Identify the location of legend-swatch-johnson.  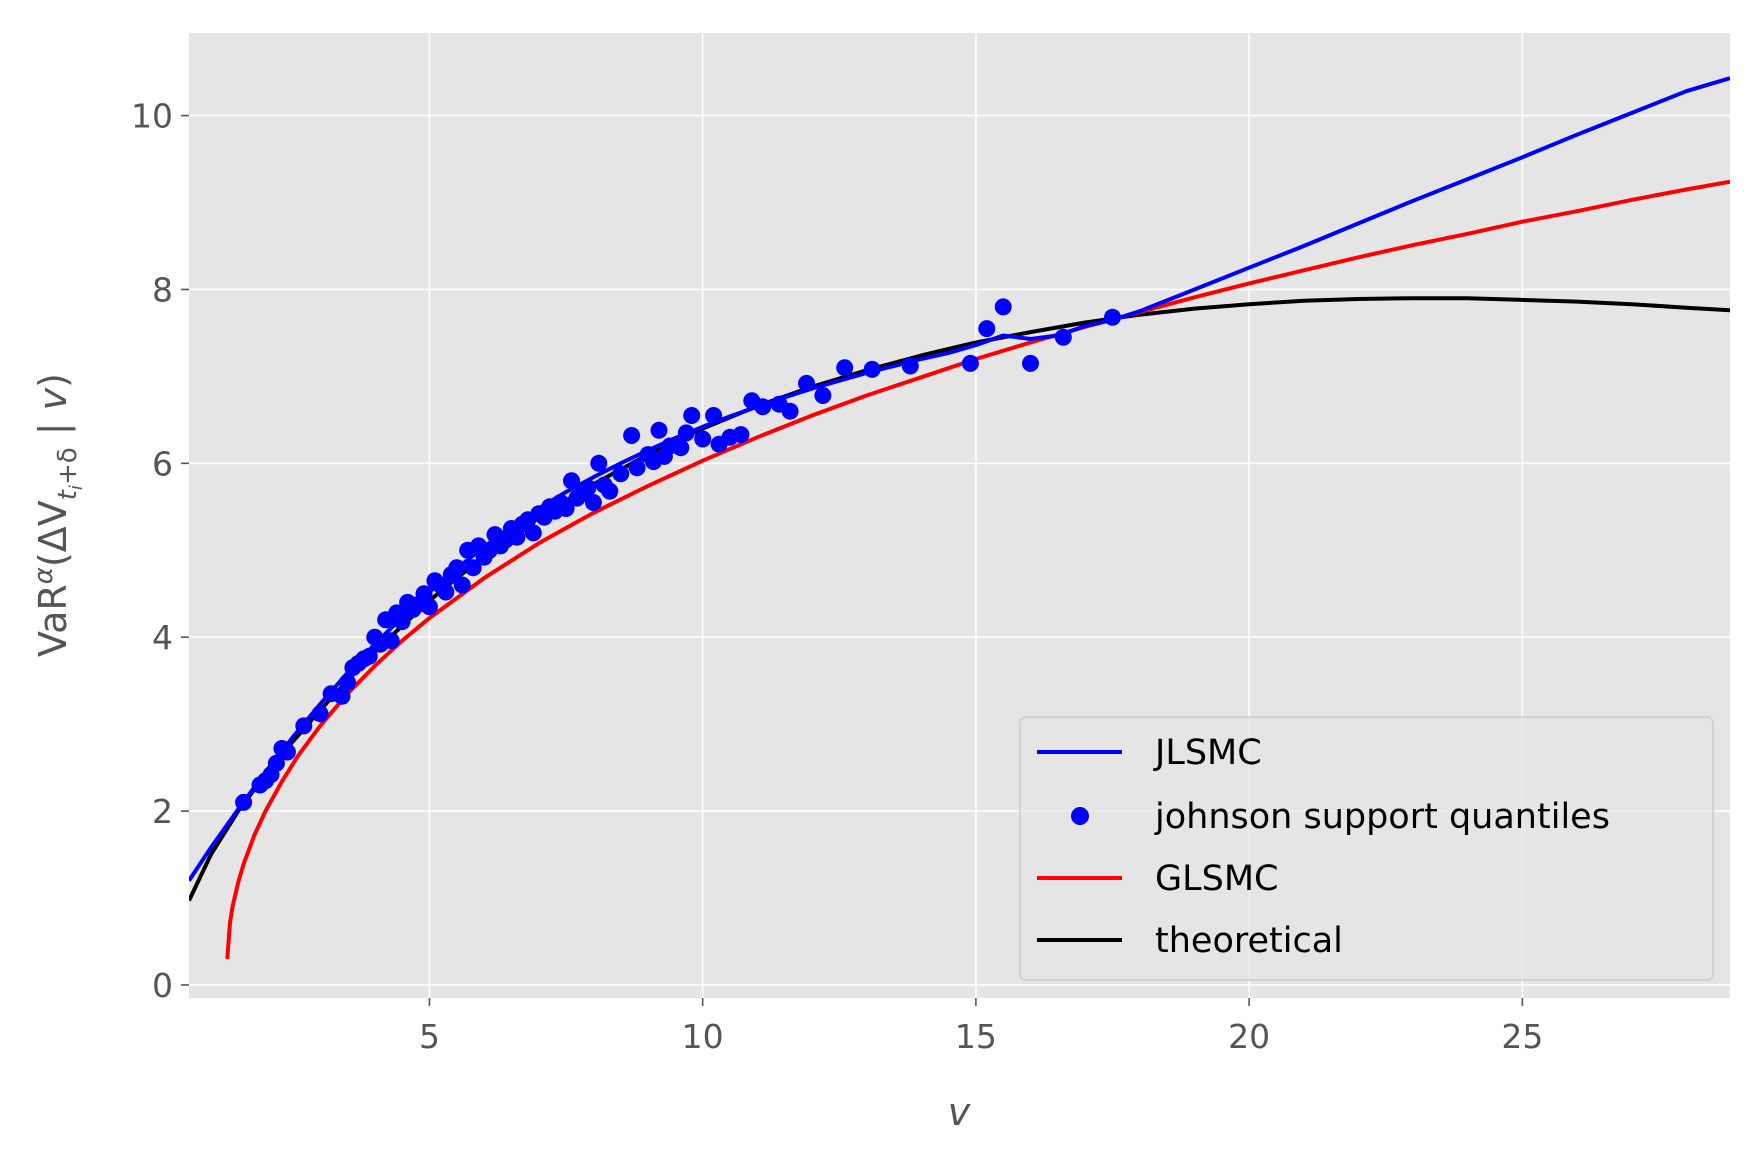
(1080, 816).